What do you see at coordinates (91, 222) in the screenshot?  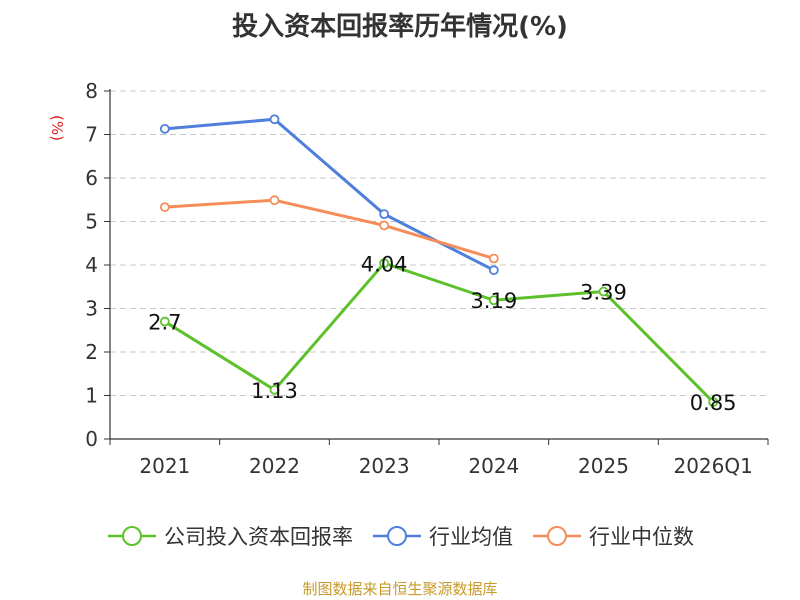 I see `y-tick-label: 5` at bounding box center [91, 222].